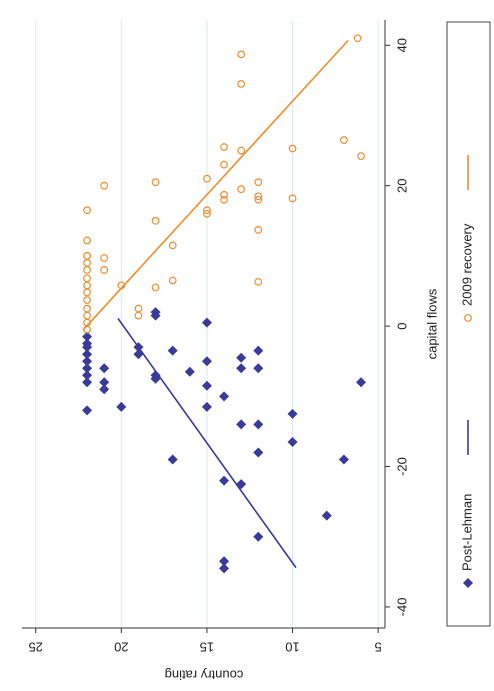 The height and width of the screenshot is (691, 494). What do you see at coordinates (292, 647) in the screenshot?
I see `y-tick-label: 10` at bounding box center [292, 647].